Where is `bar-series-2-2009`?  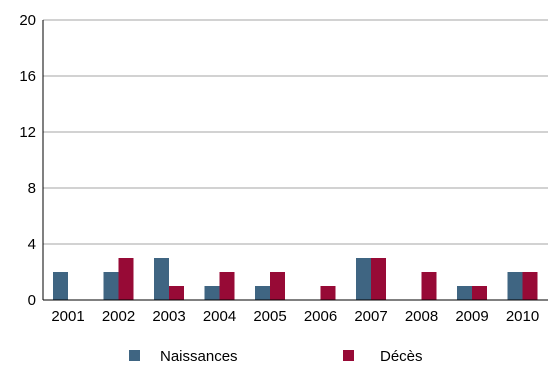 bar-series-2-2009 is located at coordinates (479, 293).